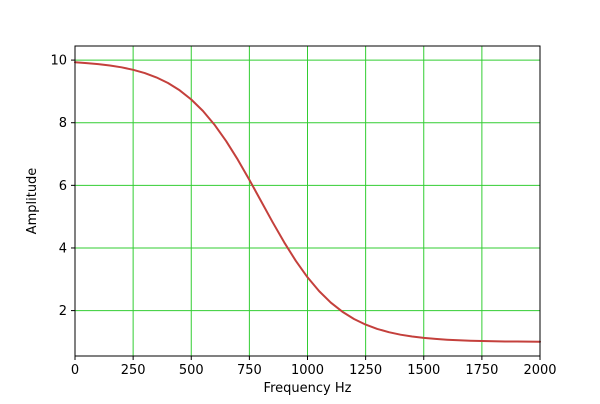 This screenshot has height=404, width=600. I want to click on x-tick-label-750: 750, so click(249, 370).